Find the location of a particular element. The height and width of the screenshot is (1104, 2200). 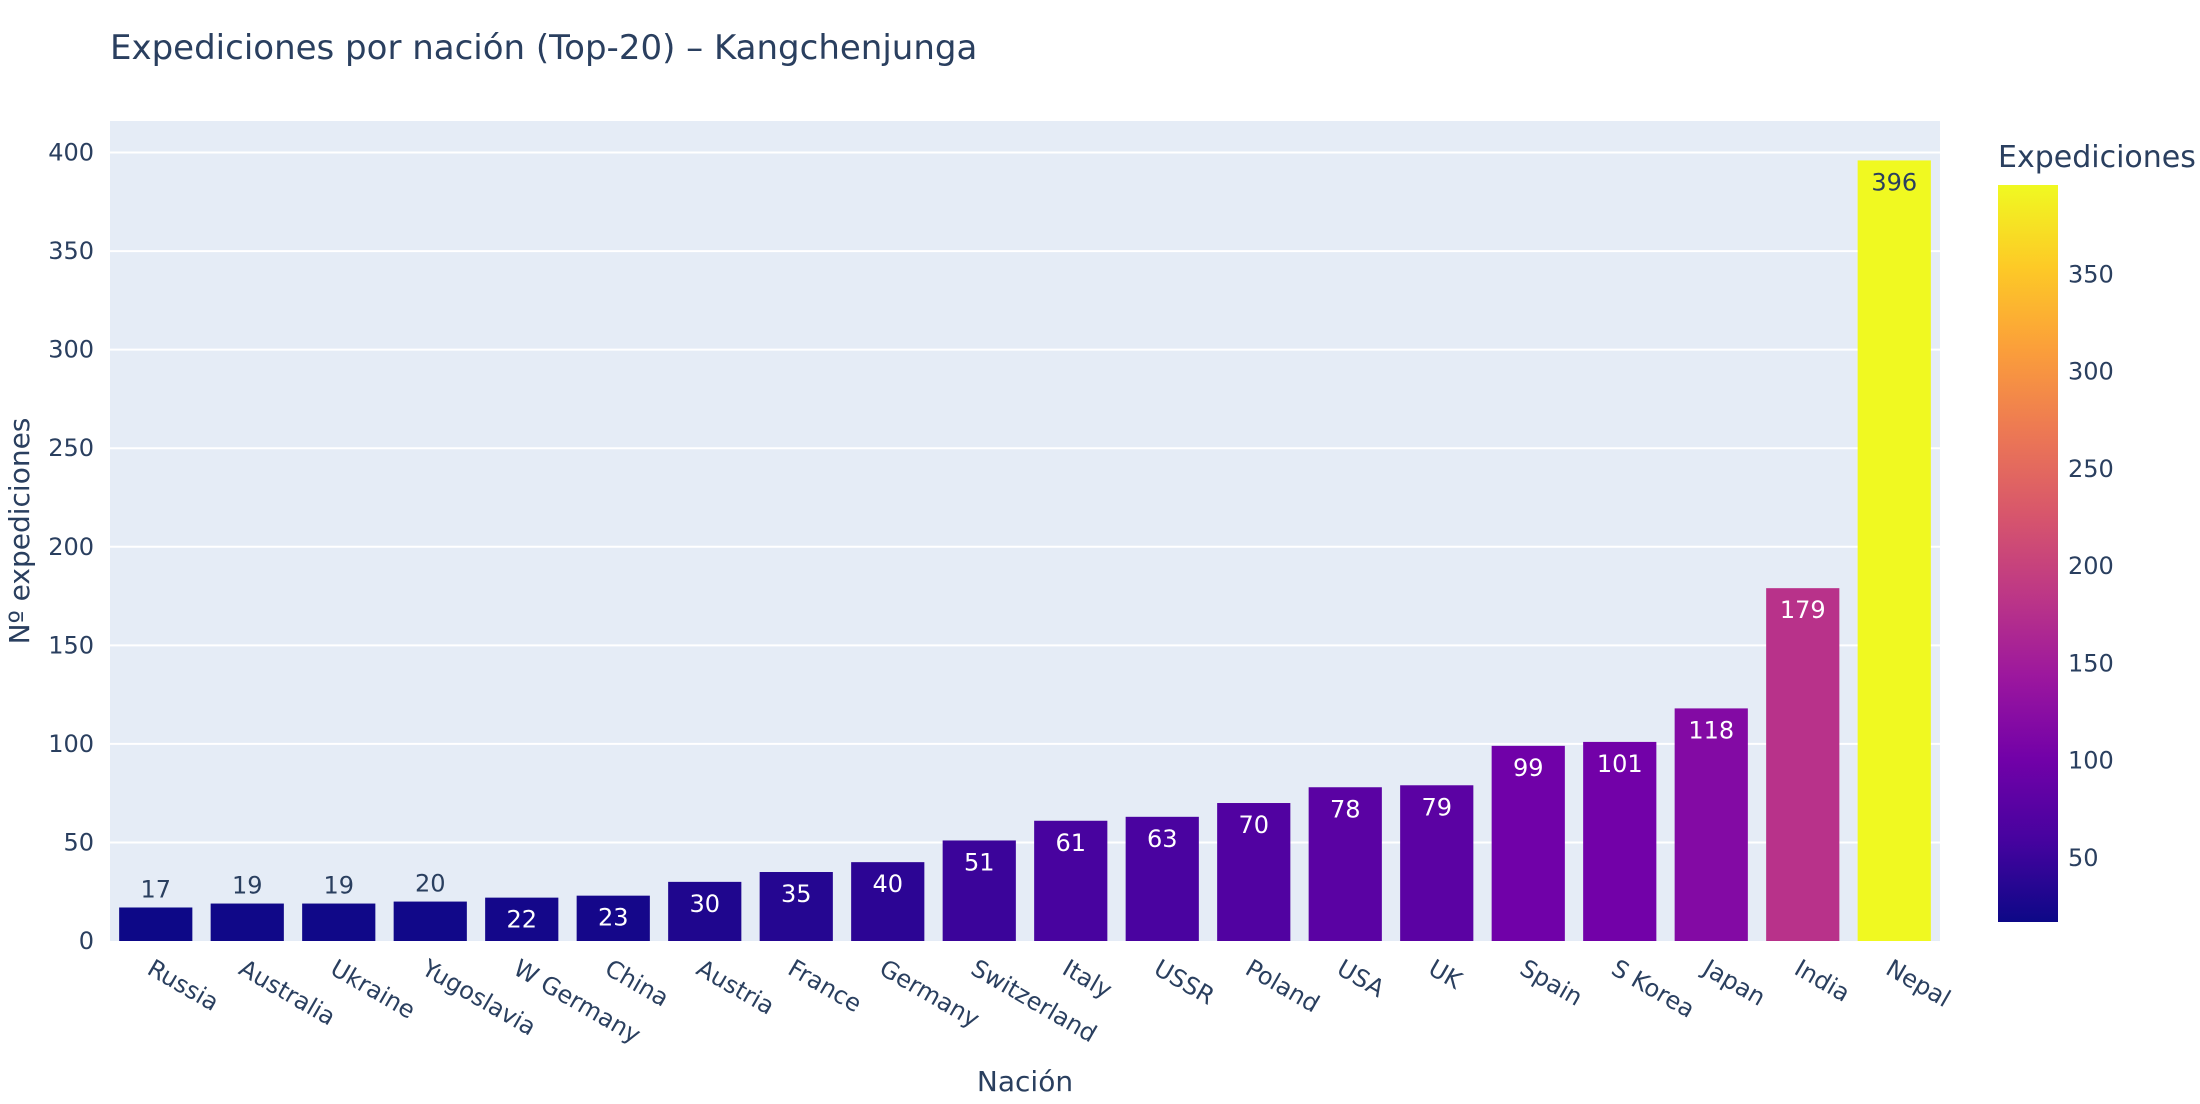

bar-value-label: 99 is located at coordinates (1528, 768).